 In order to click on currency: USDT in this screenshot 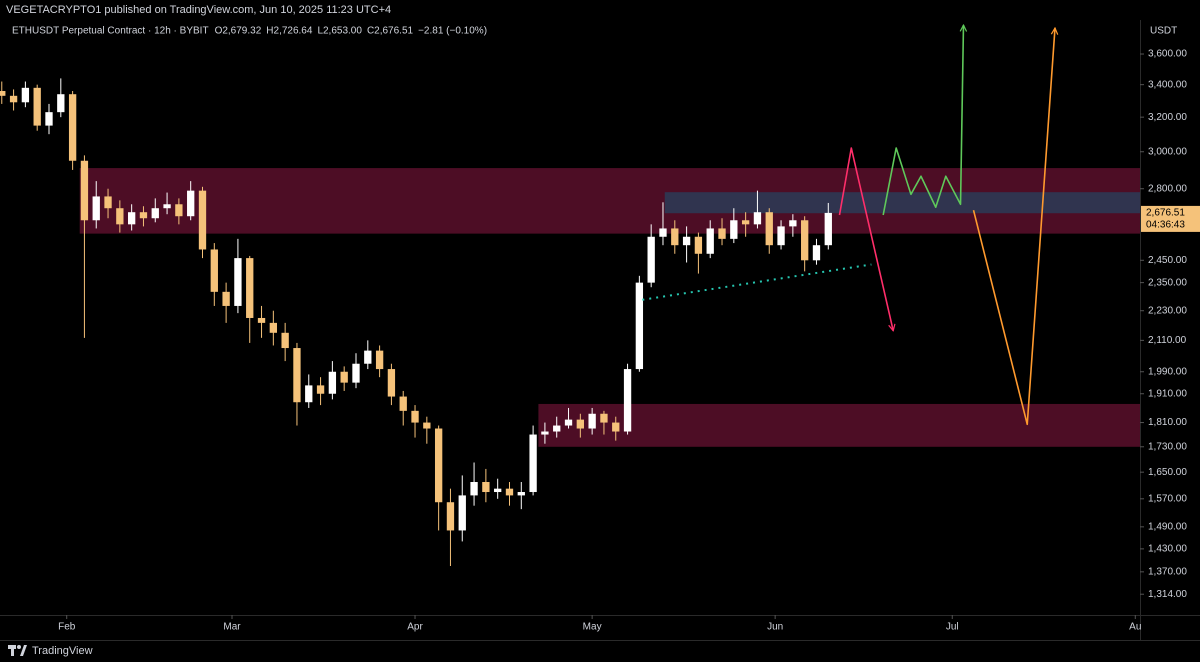, I will do `click(1163, 31)`.